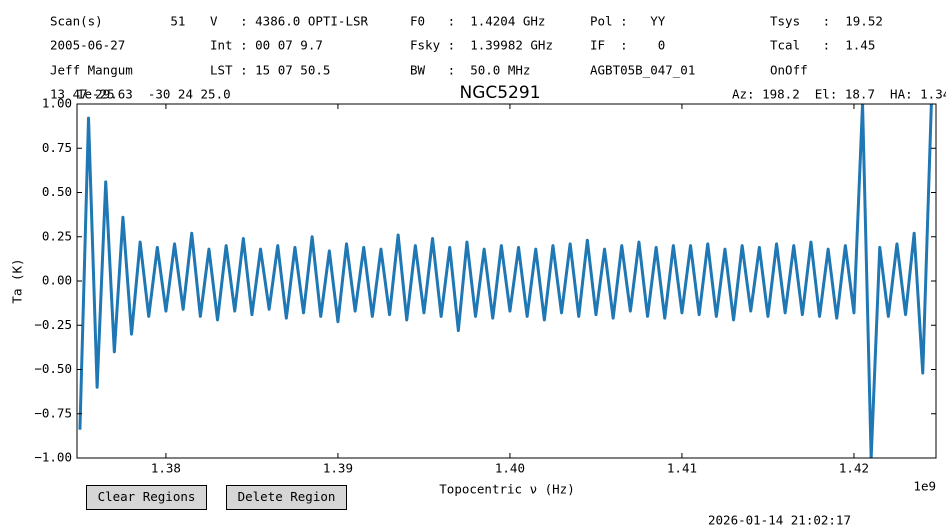 This screenshot has width=946, height=531. Describe the element at coordinates (826, 21) in the screenshot. I see `header-field: Tsys : 19.52` at that location.